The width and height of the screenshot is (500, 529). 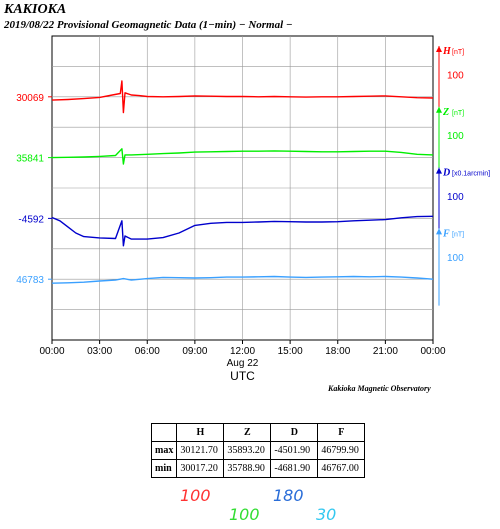 What do you see at coordinates (194, 351) in the screenshot?
I see `x-tick-label: 09:00` at bounding box center [194, 351].